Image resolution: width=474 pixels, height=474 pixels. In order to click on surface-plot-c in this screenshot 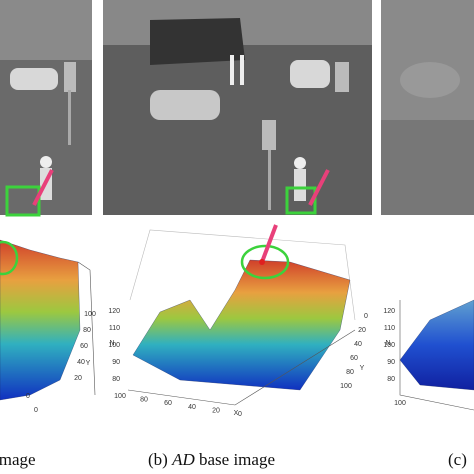, I will do `click(436, 355)`.